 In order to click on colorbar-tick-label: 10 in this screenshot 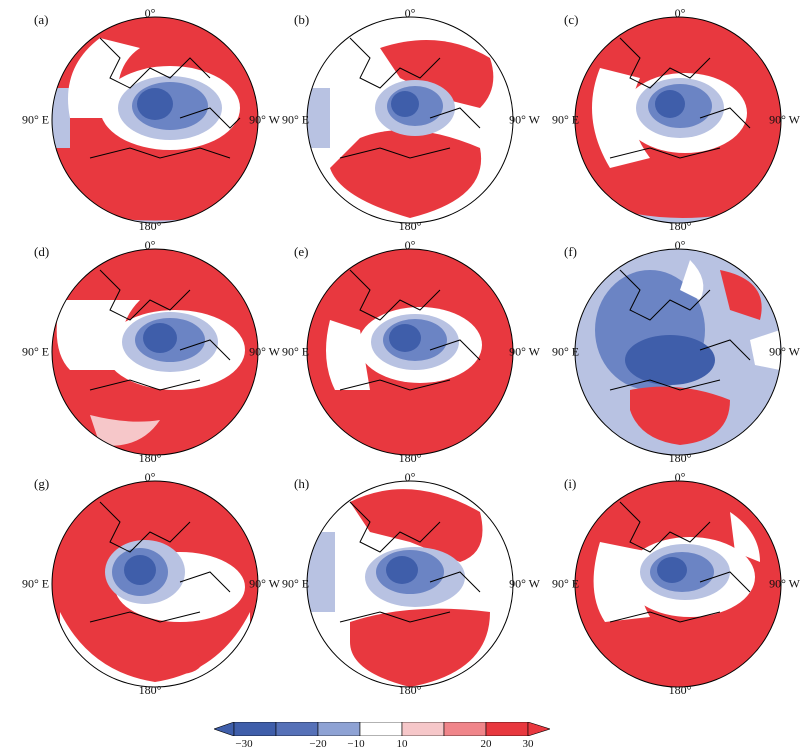, I will do `click(402, 744)`.